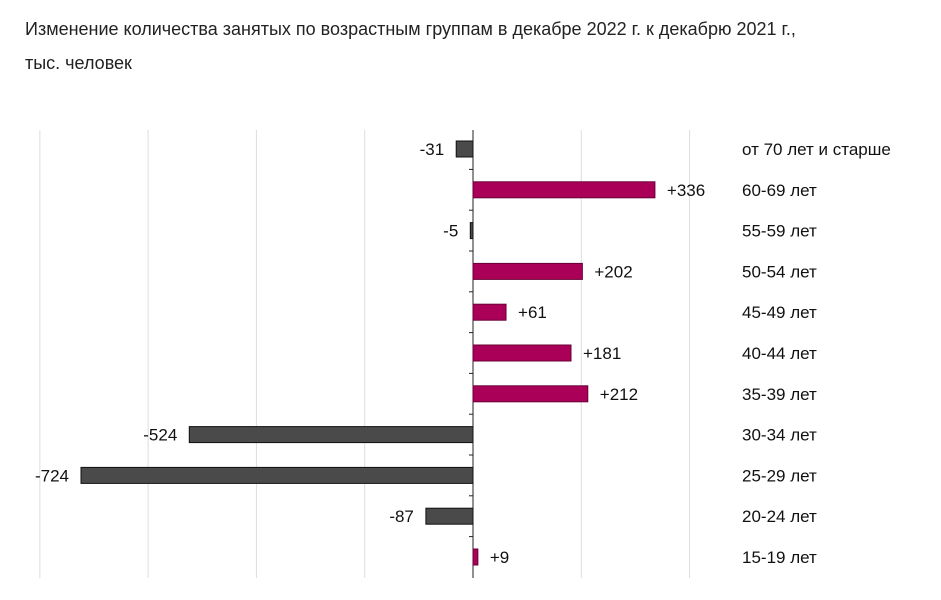 Image resolution: width=941 pixels, height=600 pixels. I want to click on category-label: 25-29 лет, so click(779, 475).